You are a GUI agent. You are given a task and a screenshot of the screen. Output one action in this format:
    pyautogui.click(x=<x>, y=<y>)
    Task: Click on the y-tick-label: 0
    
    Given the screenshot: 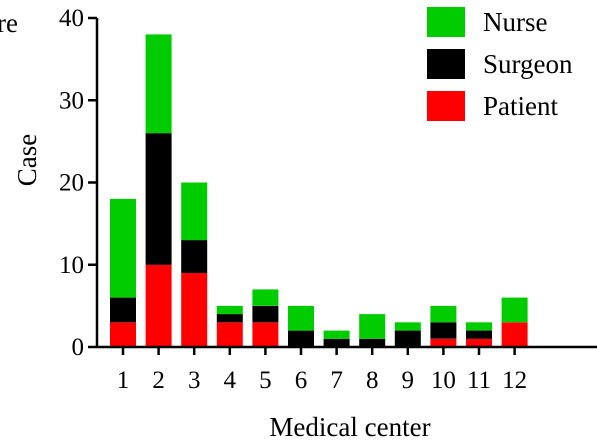 What is the action you would take?
    pyautogui.click(x=78, y=347)
    